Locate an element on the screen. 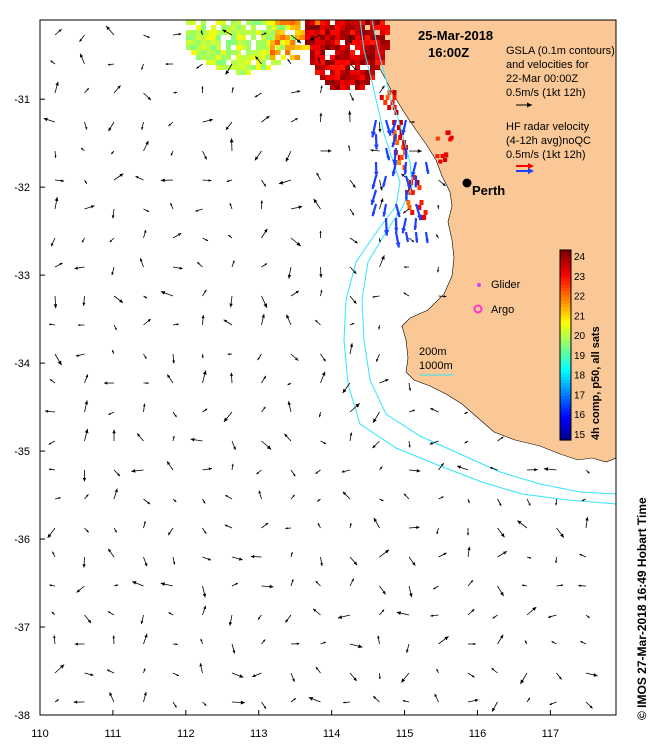  x-tick-label: 117 is located at coordinates (551, 734).